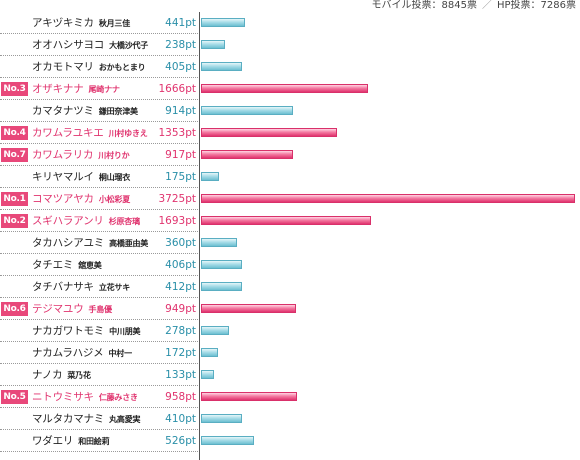 The width and height of the screenshot is (580, 460). Describe the element at coordinates (58, 309) in the screenshot. I see `name-kana: テジマユウ` at that location.